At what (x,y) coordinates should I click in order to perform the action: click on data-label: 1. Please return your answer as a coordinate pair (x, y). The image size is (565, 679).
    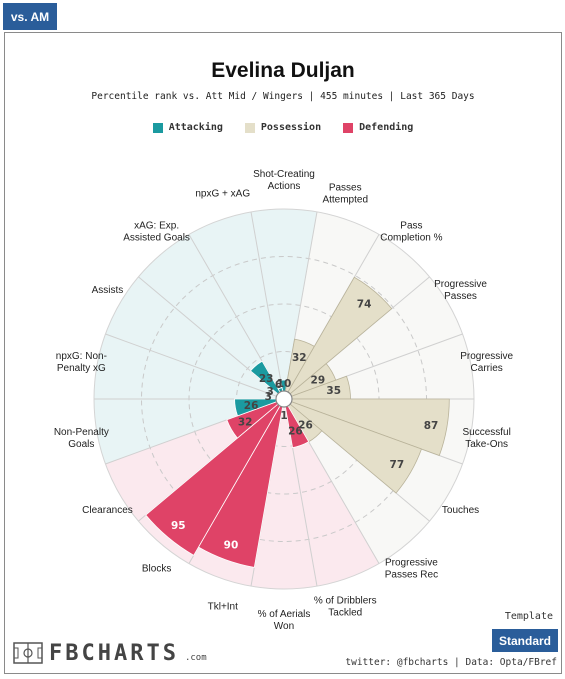
    Looking at the image, I should click on (283, 416).